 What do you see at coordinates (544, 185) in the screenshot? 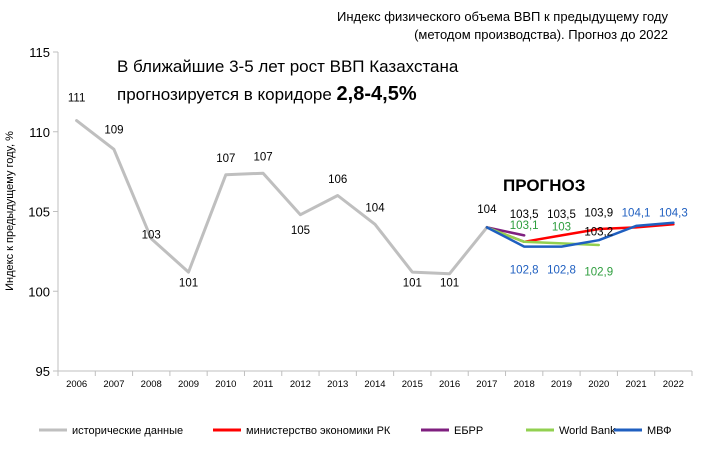
I see `forecast-label: ПРОГНОЗ` at bounding box center [544, 185].